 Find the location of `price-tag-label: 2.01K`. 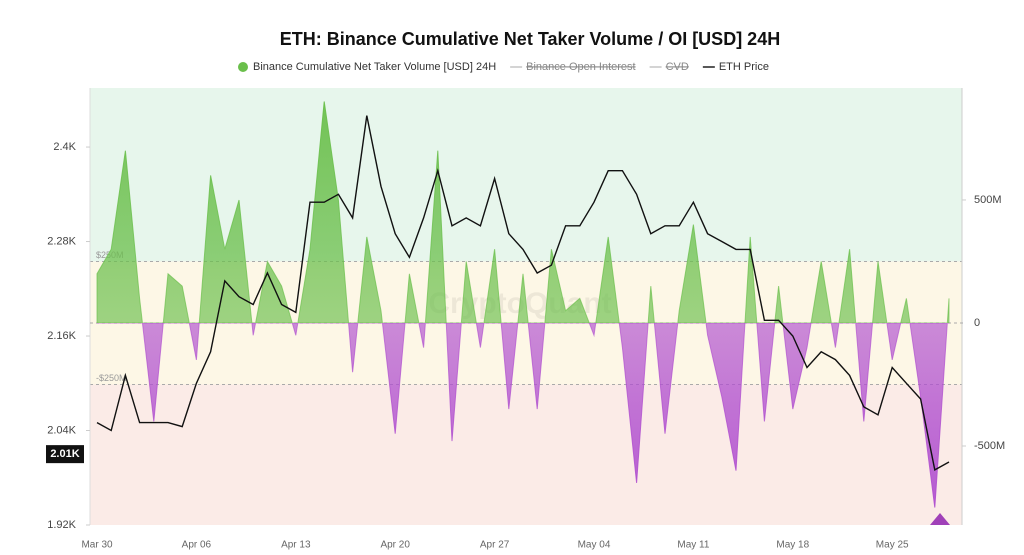

price-tag-label: 2.01K is located at coordinates (64, 454).